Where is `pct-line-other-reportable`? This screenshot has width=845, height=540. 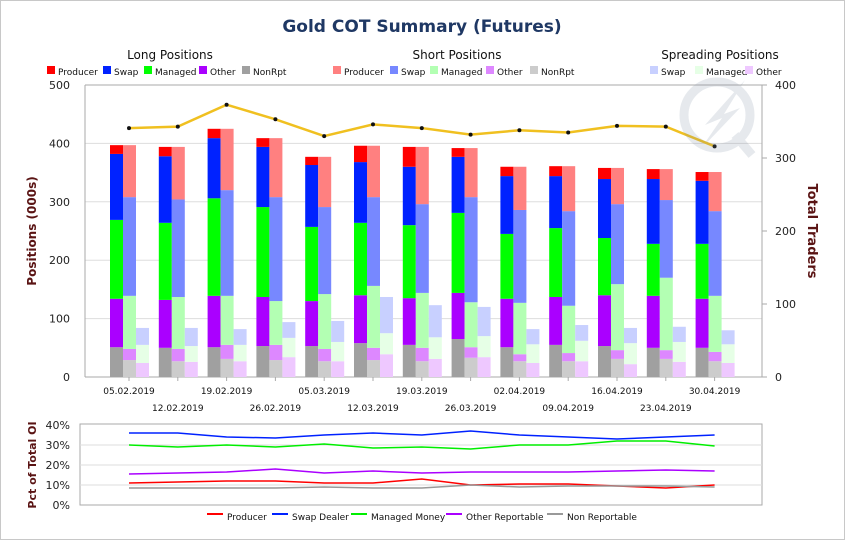
pct-line-other-reportable is located at coordinates (421, 471).